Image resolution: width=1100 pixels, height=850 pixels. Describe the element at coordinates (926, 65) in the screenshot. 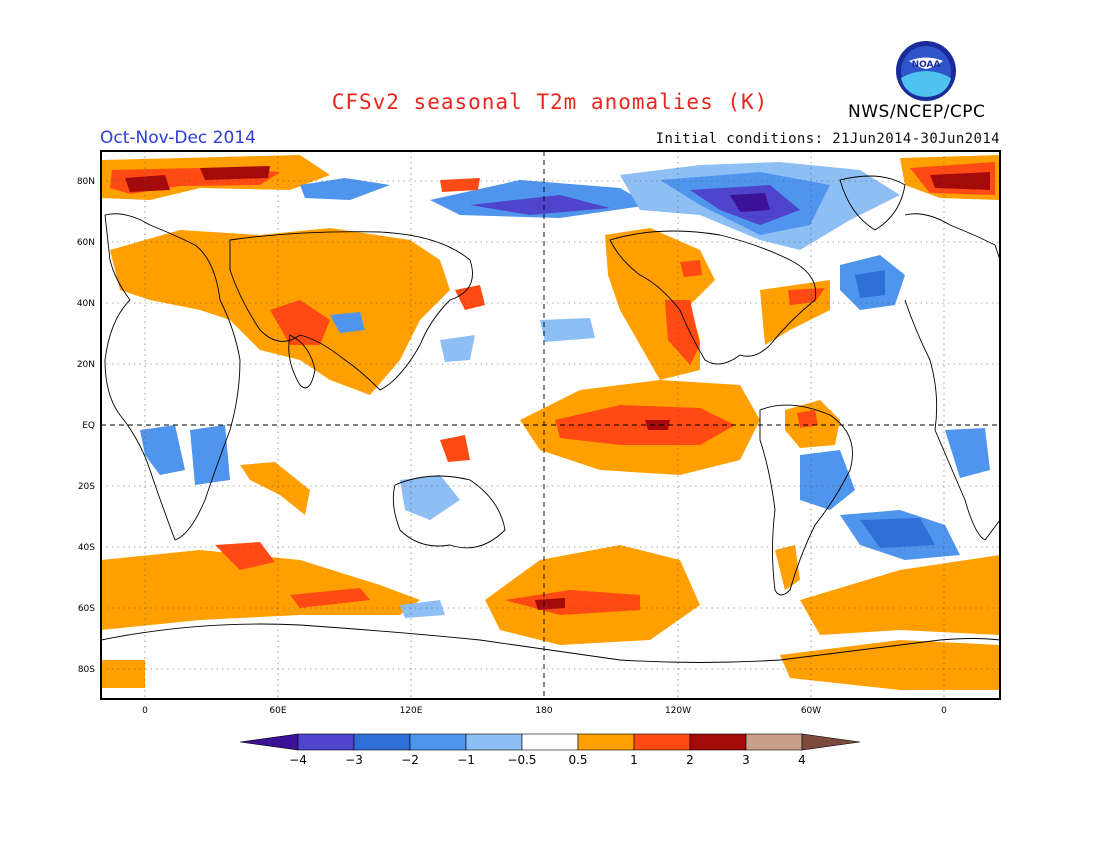

I see `svg-text: NOAA` at that location.